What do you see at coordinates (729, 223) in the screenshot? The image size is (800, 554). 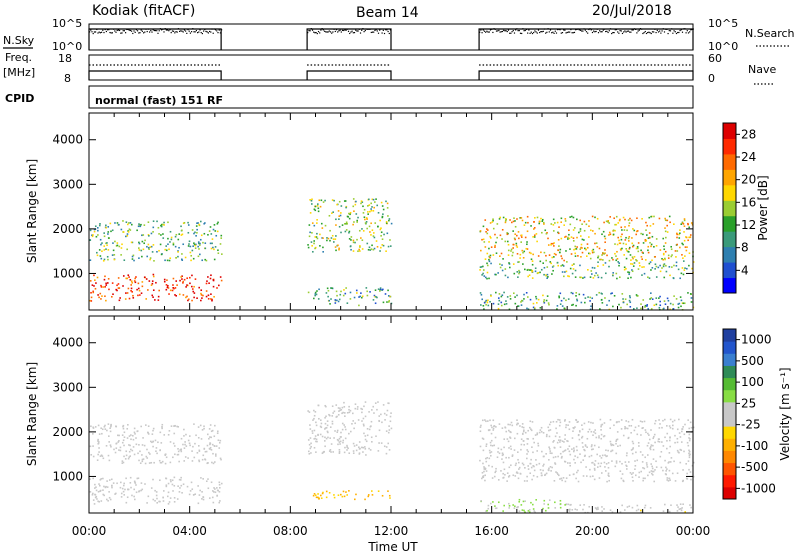 I see `colorbar-swatch` at bounding box center [729, 223].